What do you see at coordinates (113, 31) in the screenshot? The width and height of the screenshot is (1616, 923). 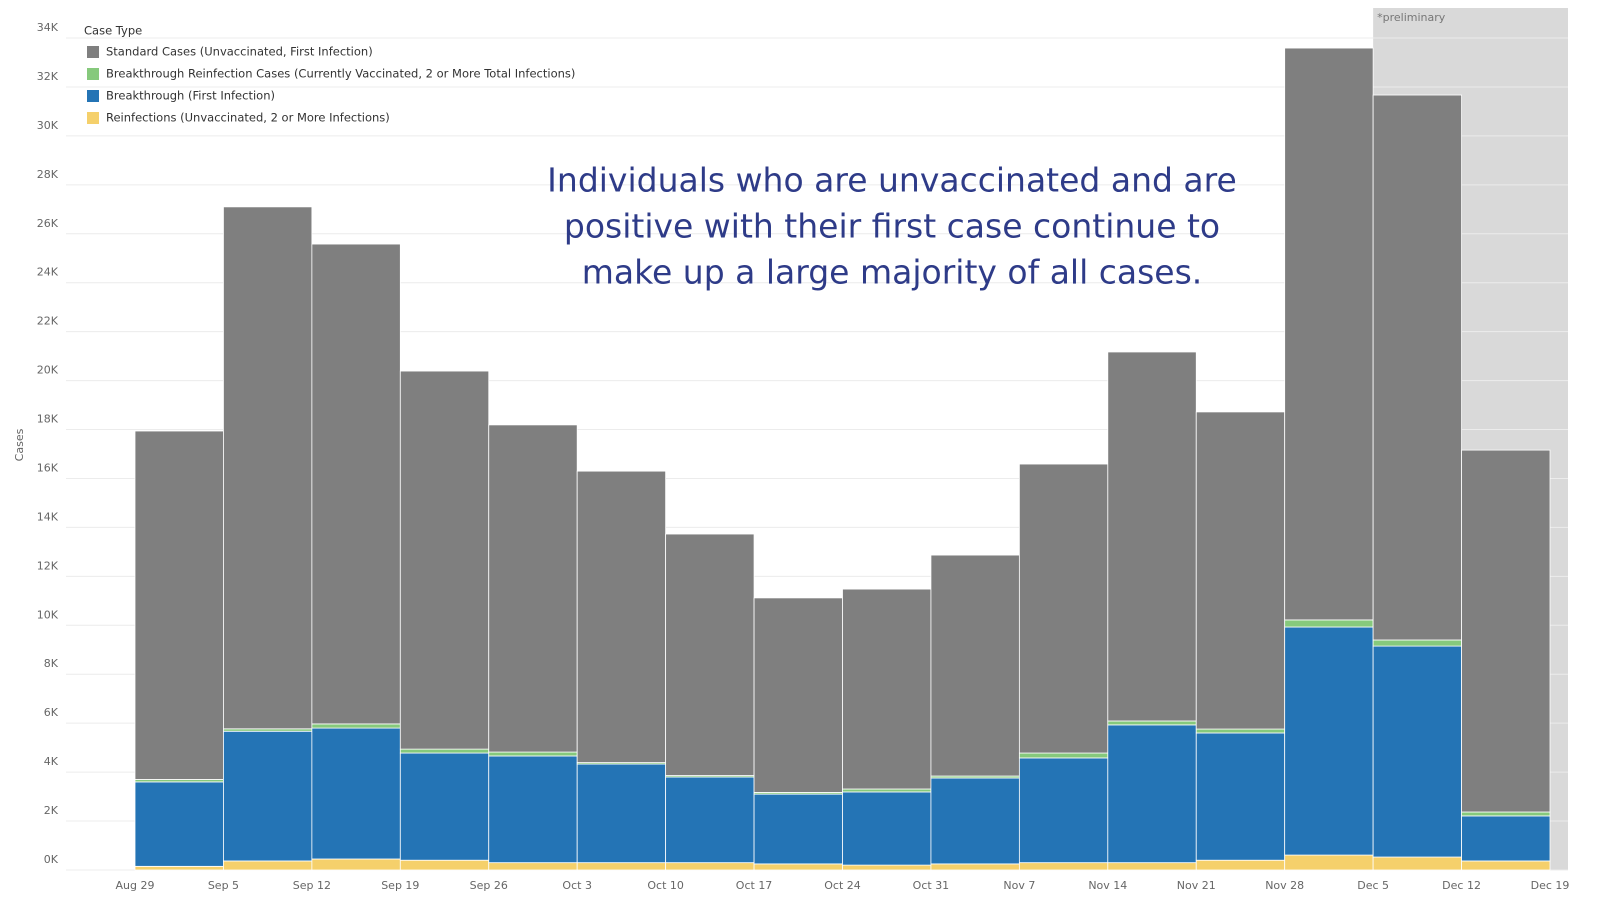 I see `legend-title: Case Type` at bounding box center [113, 31].